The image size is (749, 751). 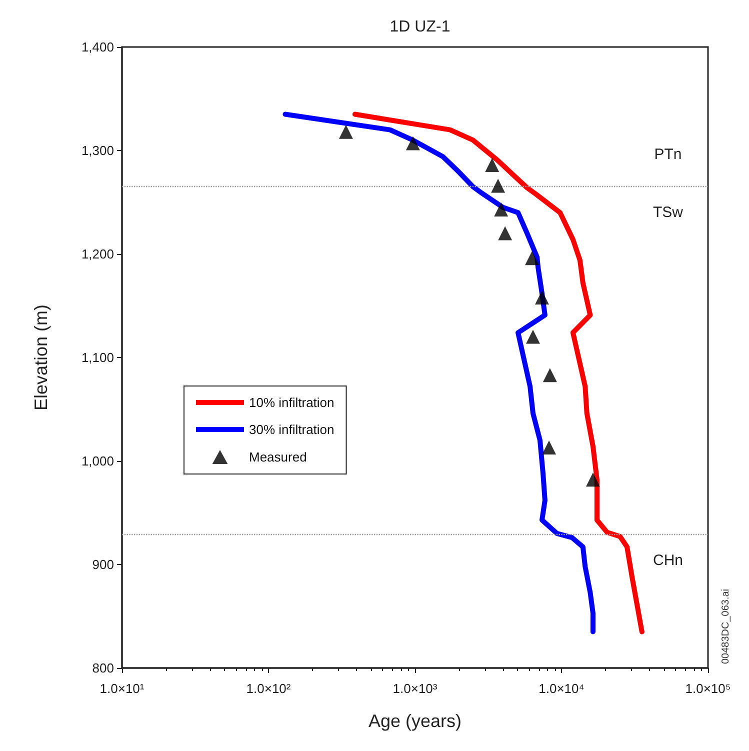 What do you see at coordinates (278, 457) in the screenshot?
I see `legend-label: Measured` at bounding box center [278, 457].